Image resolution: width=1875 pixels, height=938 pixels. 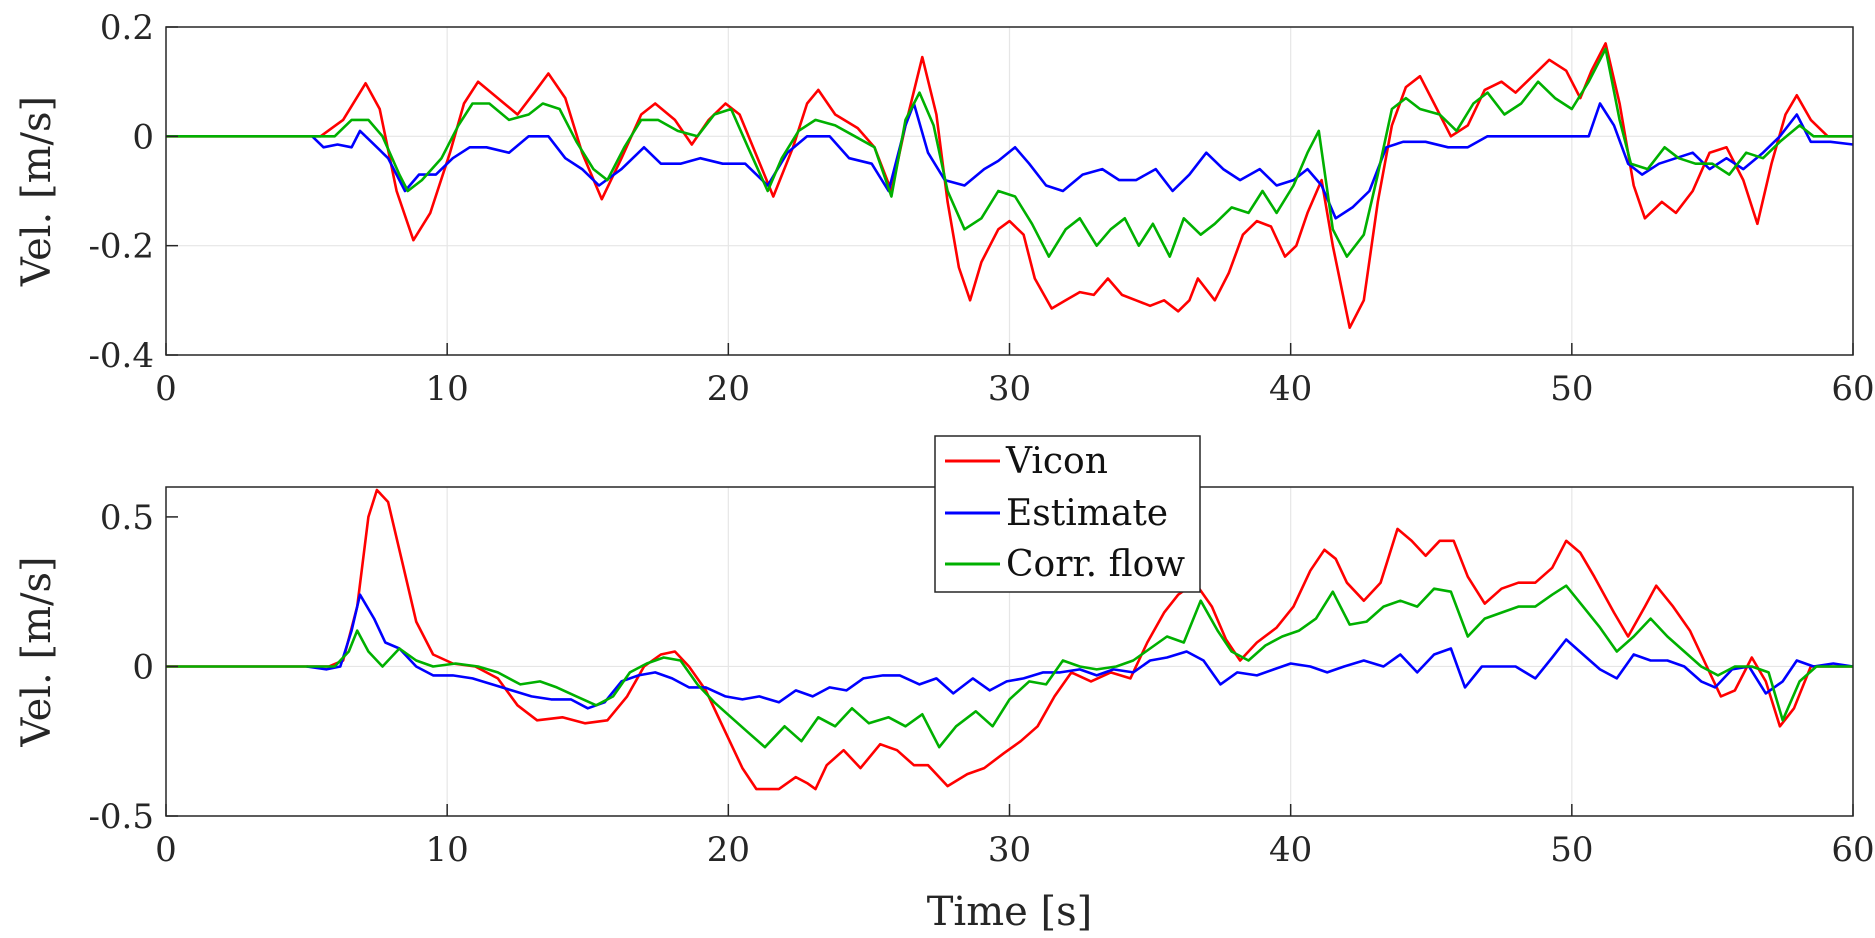 What do you see at coordinates (121, 356) in the screenshot?
I see `y-tick-label: -0.4` at bounding box center [121, 356].